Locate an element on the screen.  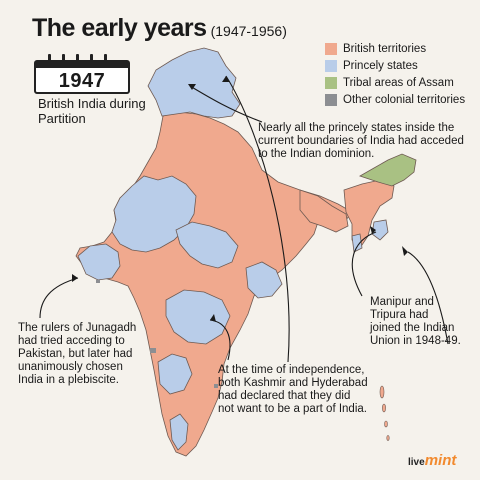
princely-kathiawar is located at coordinates (99, 262).